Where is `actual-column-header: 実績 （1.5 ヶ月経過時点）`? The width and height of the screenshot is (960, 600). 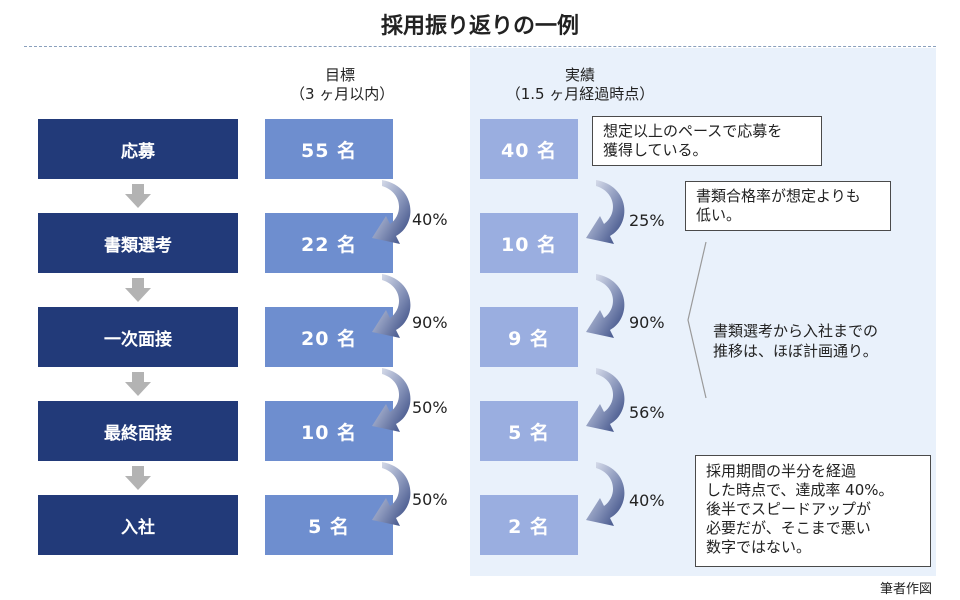
actual-column-header: 実績 （1.5 ヶ月経過時点） is located at coordinates (580, 85).